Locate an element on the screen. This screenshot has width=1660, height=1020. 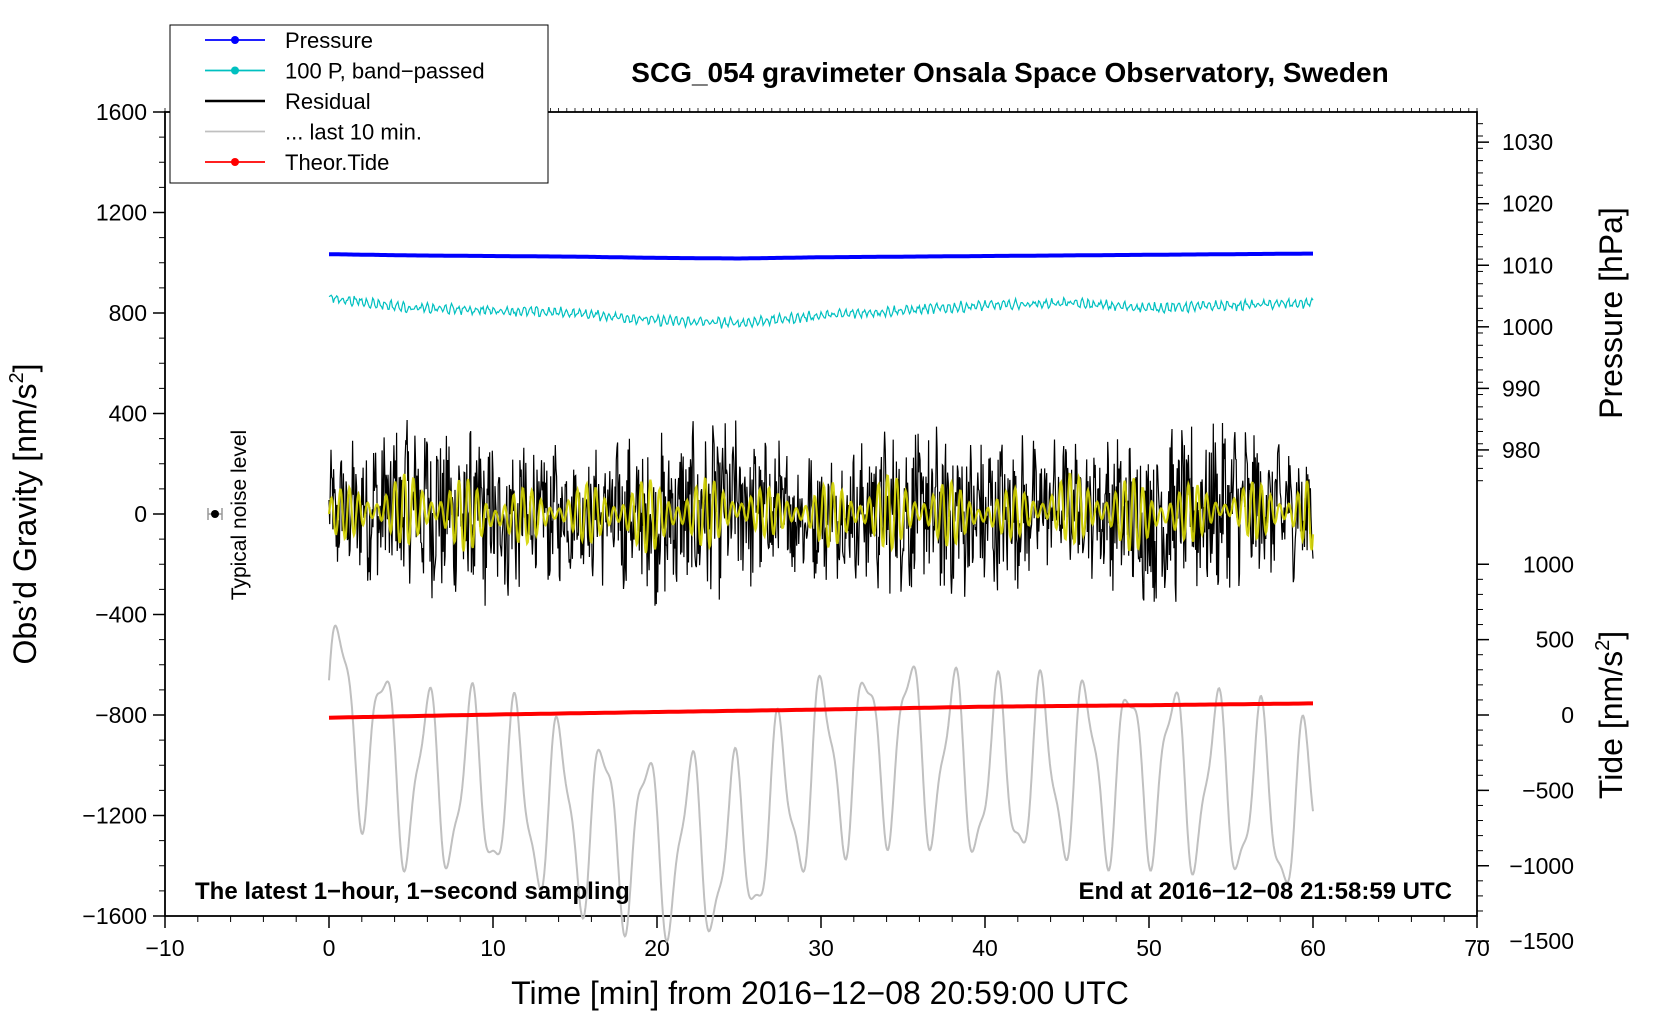
y-axis-left: 1600 1200 800 400 0 −400 −800 −1200 −1600 is located at coordinates (123, 514).